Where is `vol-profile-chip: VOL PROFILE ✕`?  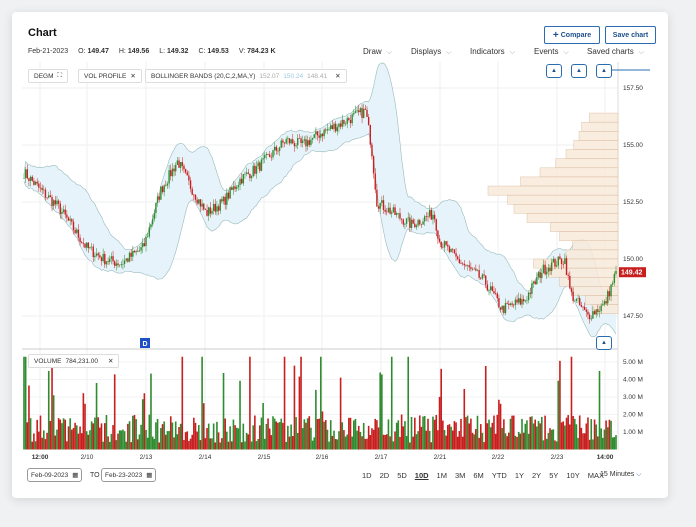 vol-profile-chip: VOL PROFILE ✕ is located at coordinates (110, 76).